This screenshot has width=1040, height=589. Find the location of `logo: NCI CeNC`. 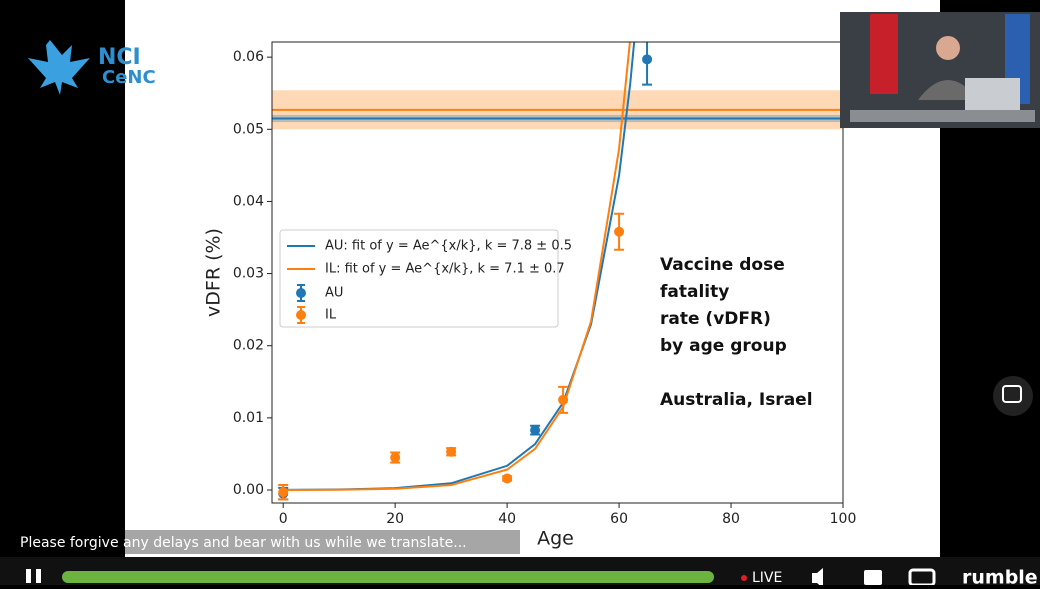

logo: NCI CeNC is located at coordinates (92, 67).